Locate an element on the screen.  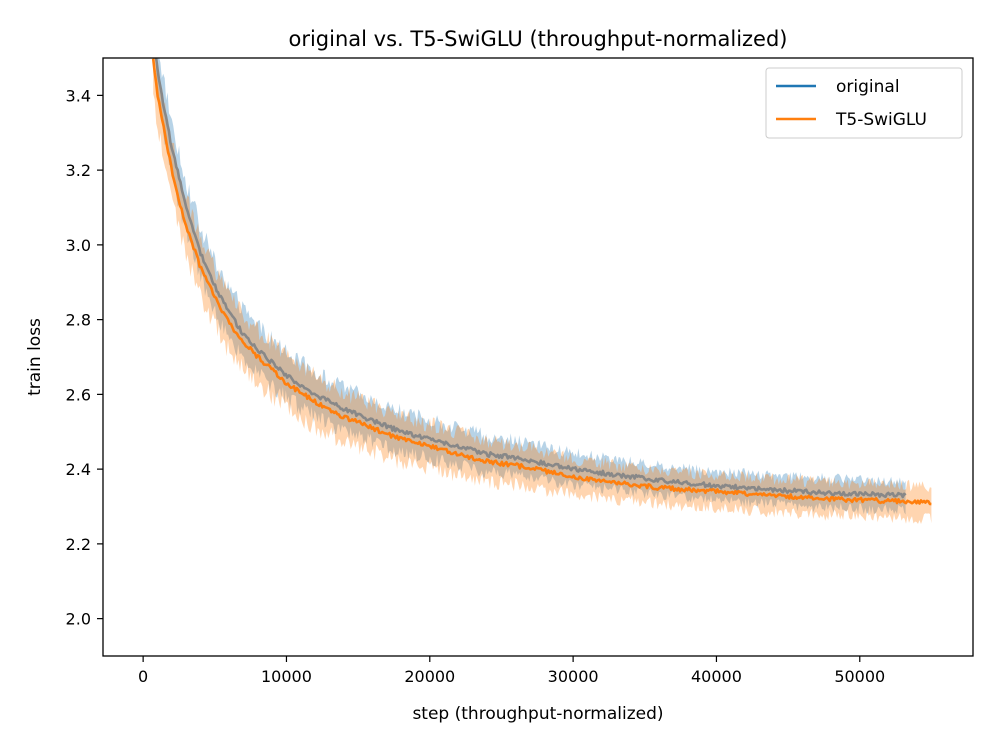
legend-label-t5-swiglu: T5-SwiGLU is located at coordinates (881, 120).